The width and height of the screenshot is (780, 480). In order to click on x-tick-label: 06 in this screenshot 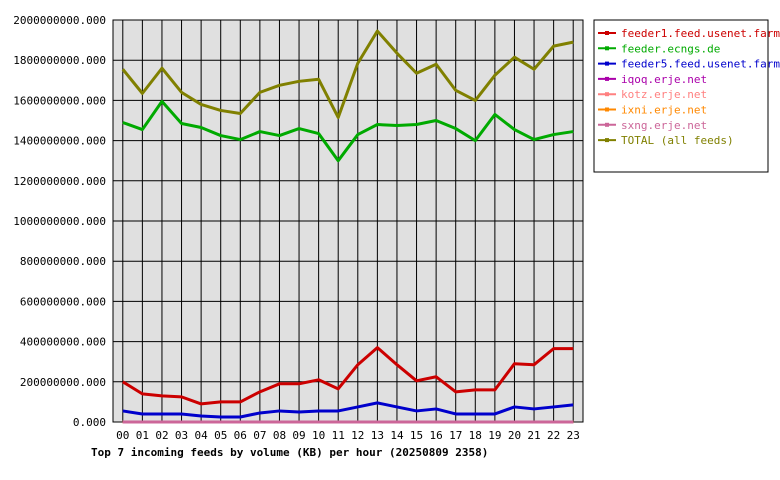, I will do `click(240, 435)`.